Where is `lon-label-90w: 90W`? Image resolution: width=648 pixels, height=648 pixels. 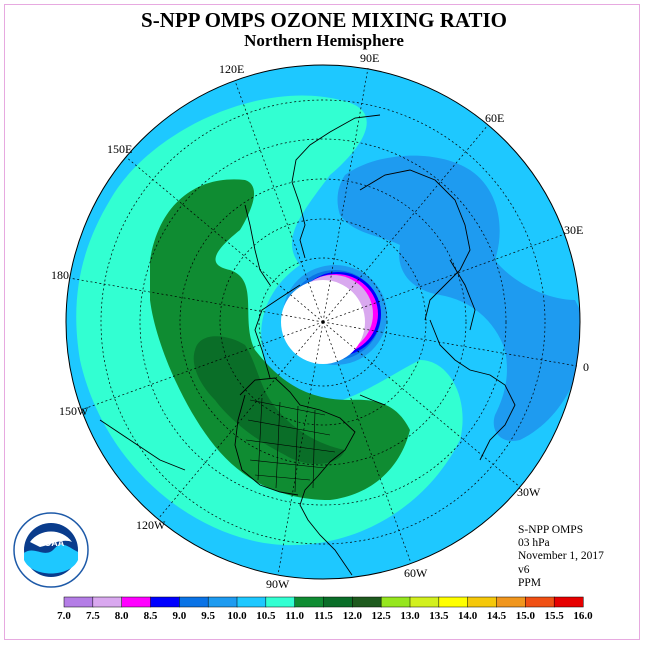 lon-label-90w: 90W is located at coordinates (278, 584).